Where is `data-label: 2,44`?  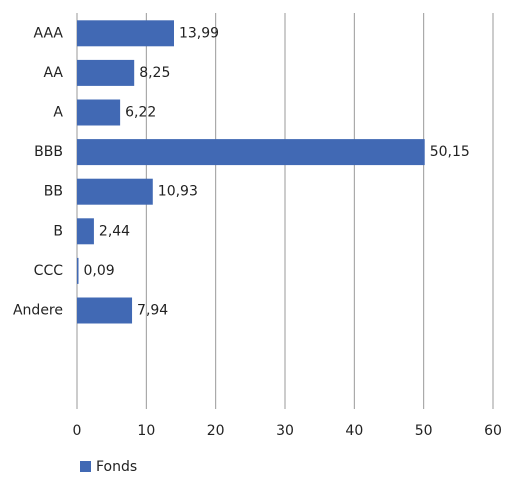 data-label: 2,44 is located at coordinates (114, 231).